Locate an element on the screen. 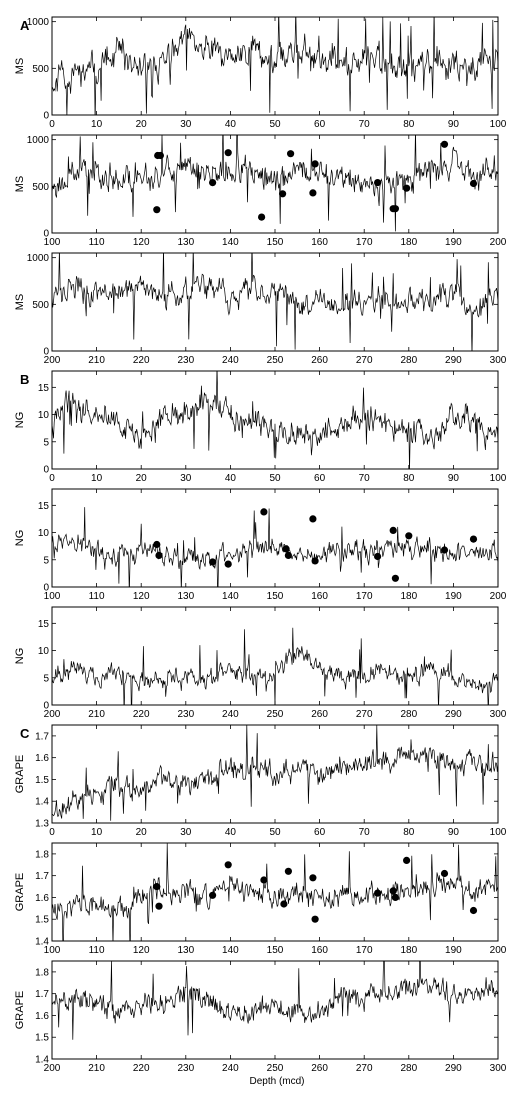 This screenshot has height=1095, width=525. x-tick-label: 80 is located at coordinates (409, 478).